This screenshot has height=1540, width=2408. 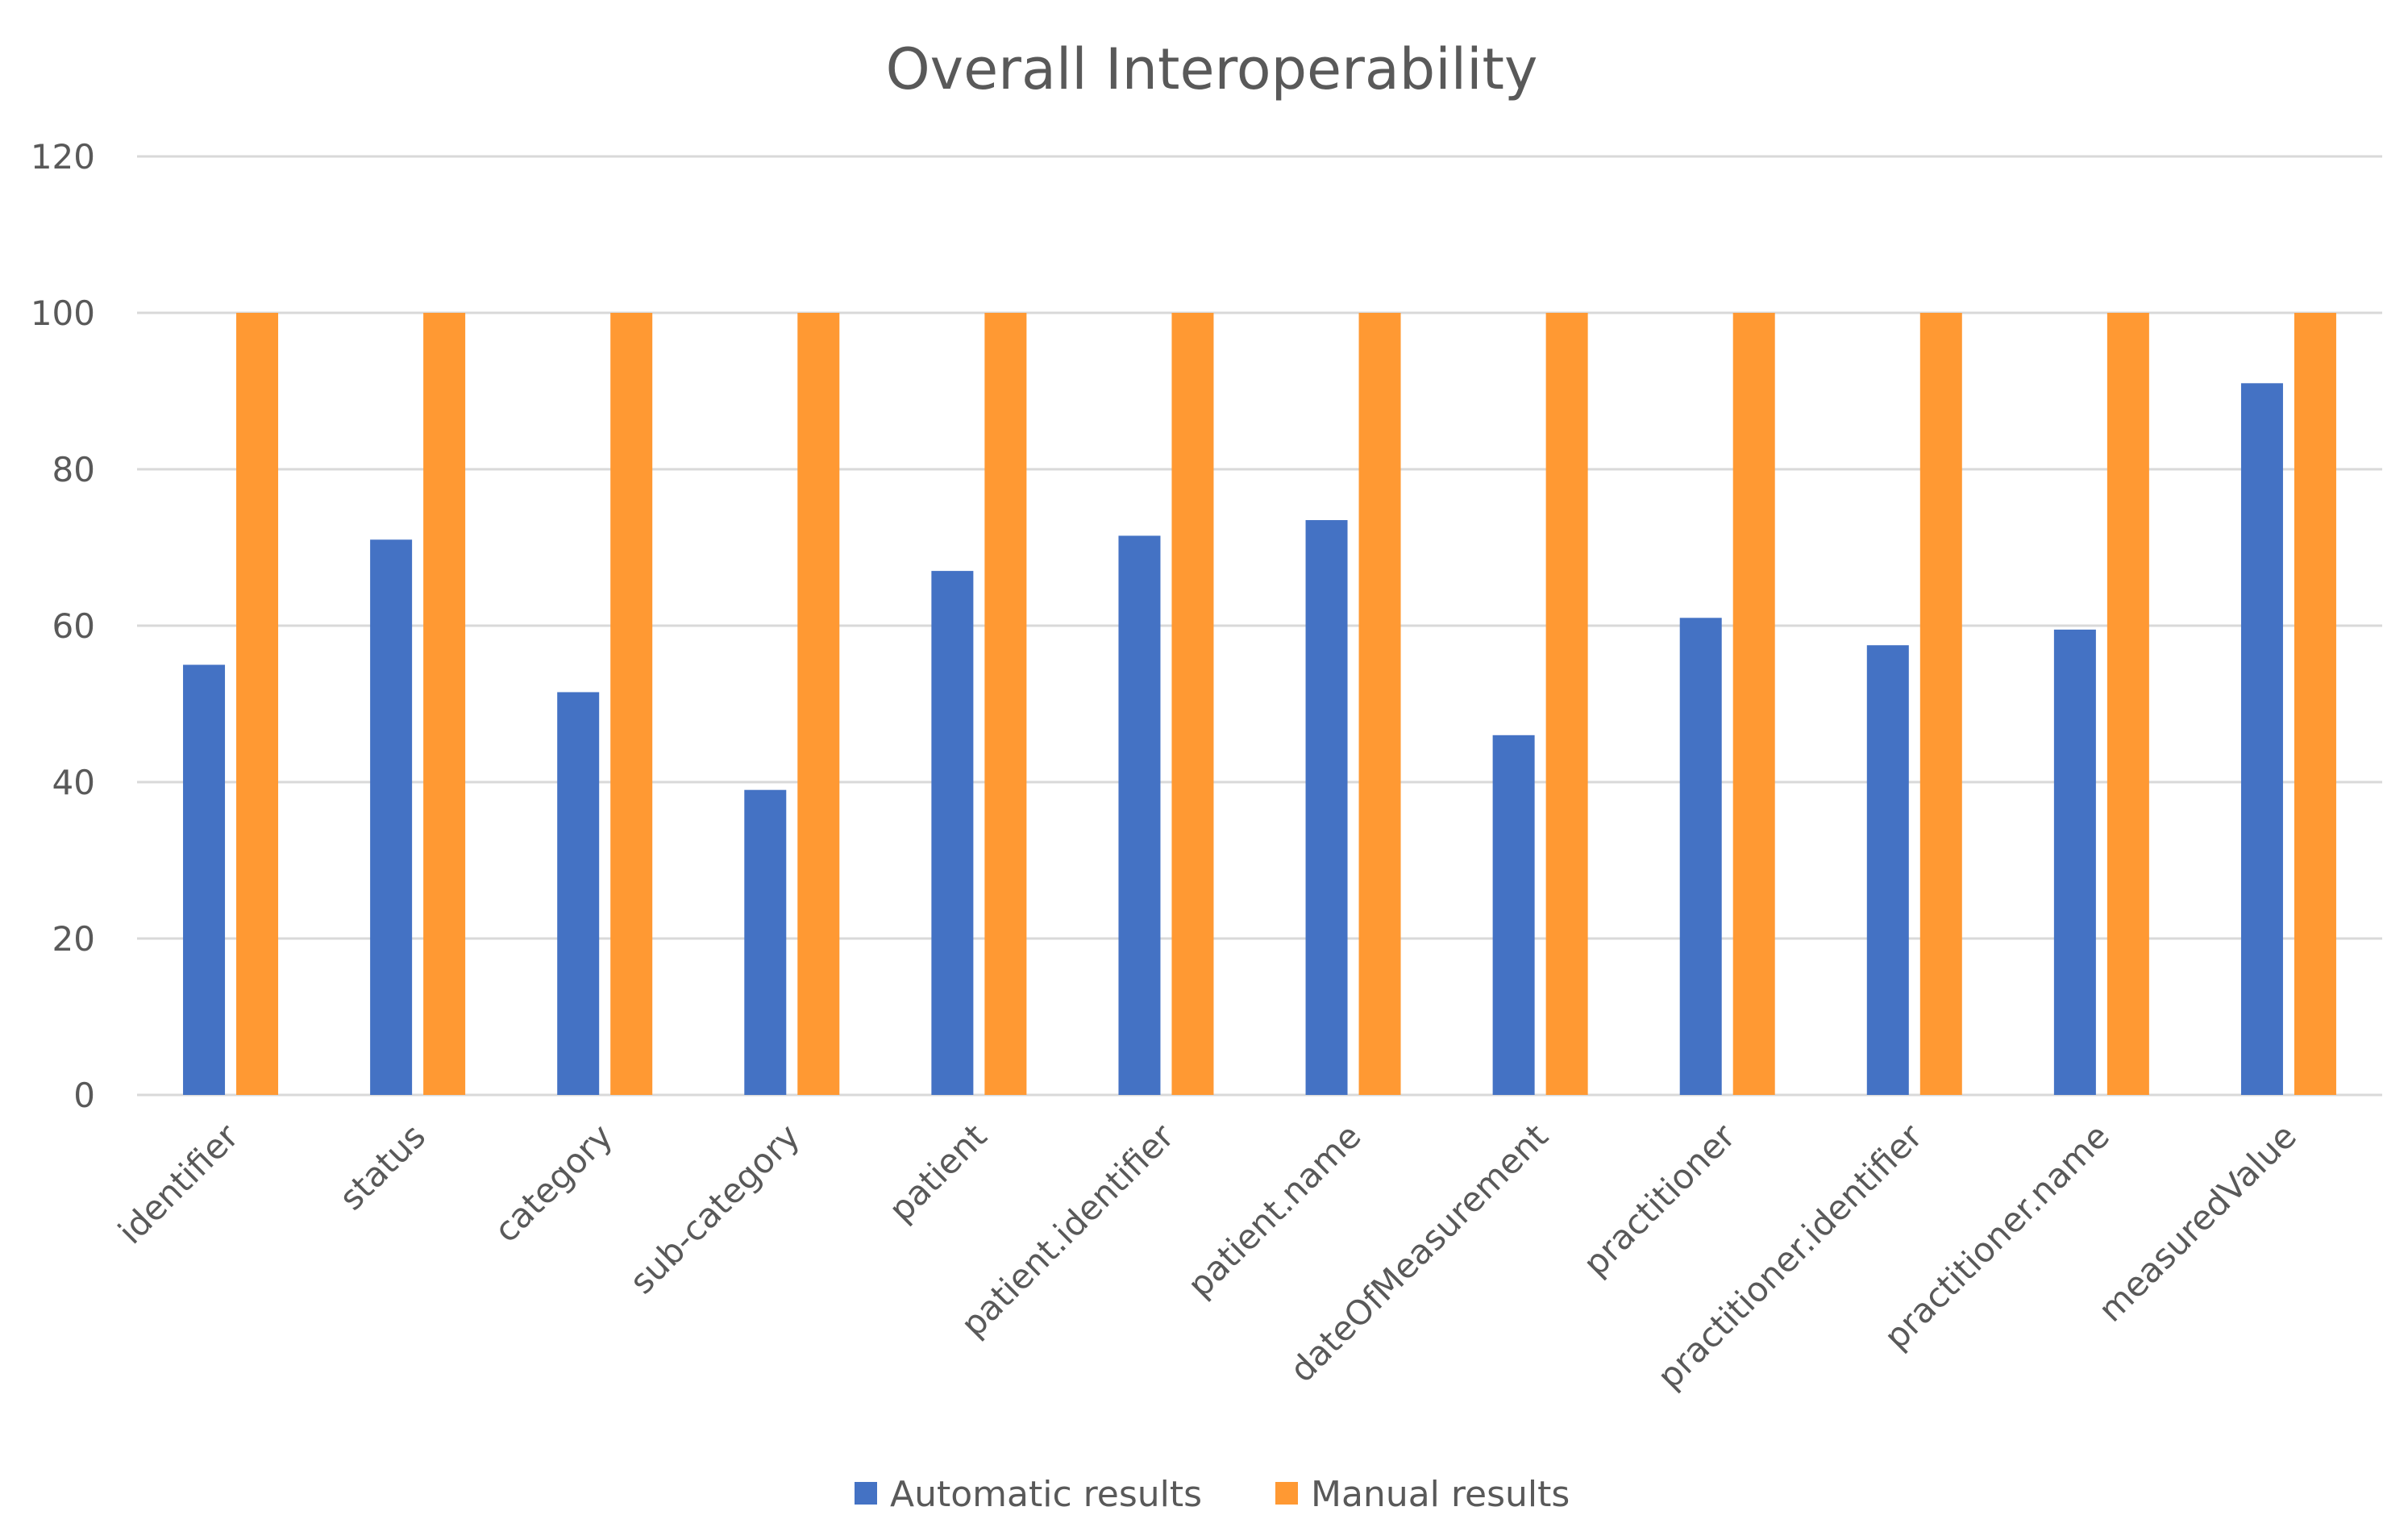 What do you see at coordinates (1940, 704) in the screenshot?
I see `bar-manual-practitioner-identifier` at bounding box center [1940, 704].